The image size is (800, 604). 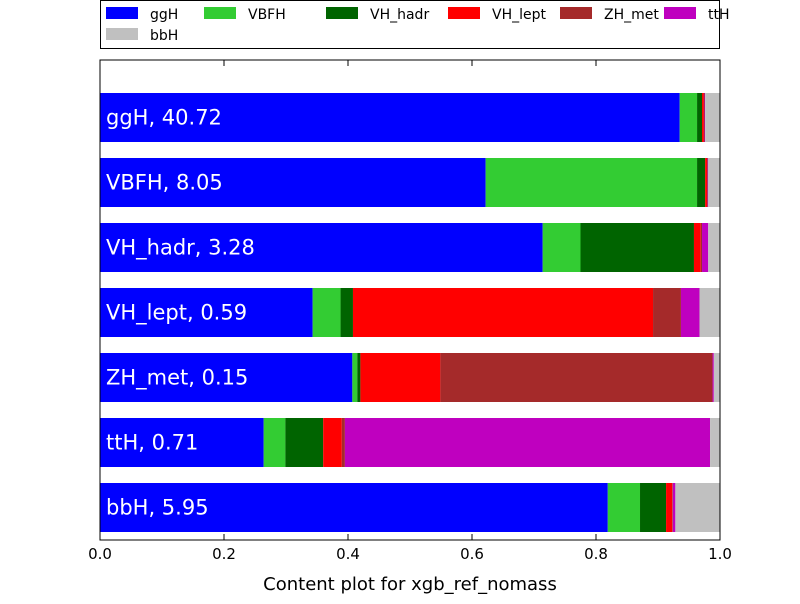 I want to click on legend: ggH VBFH VH_hadr VH_lept ZH_met ttH bbH, so click(x=415, y=24).